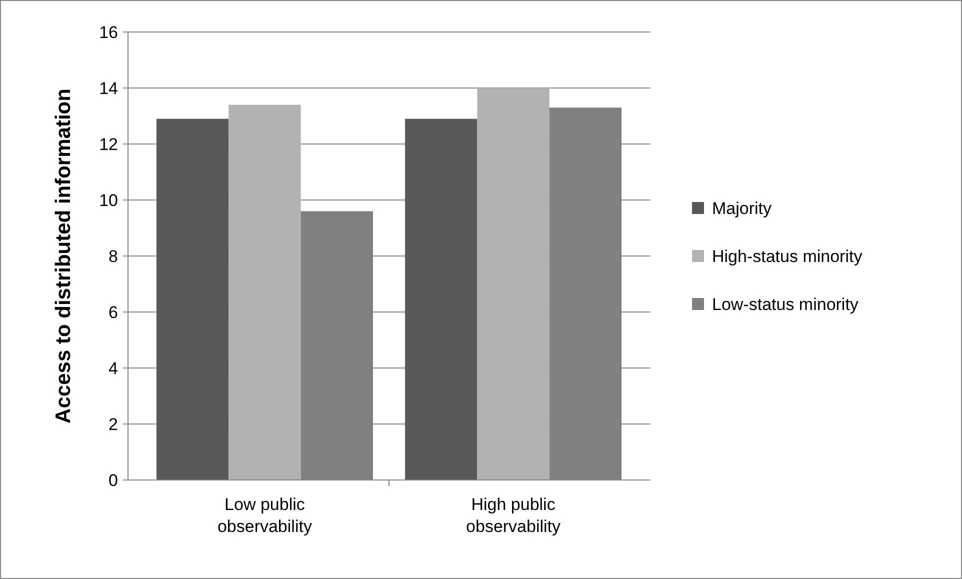 This screenshot has height=579, width=962. What do you see at coordinates (514, 515) in the screenshot?
I see `x-tick-label: High public observability` at bounding box center [514, 515].